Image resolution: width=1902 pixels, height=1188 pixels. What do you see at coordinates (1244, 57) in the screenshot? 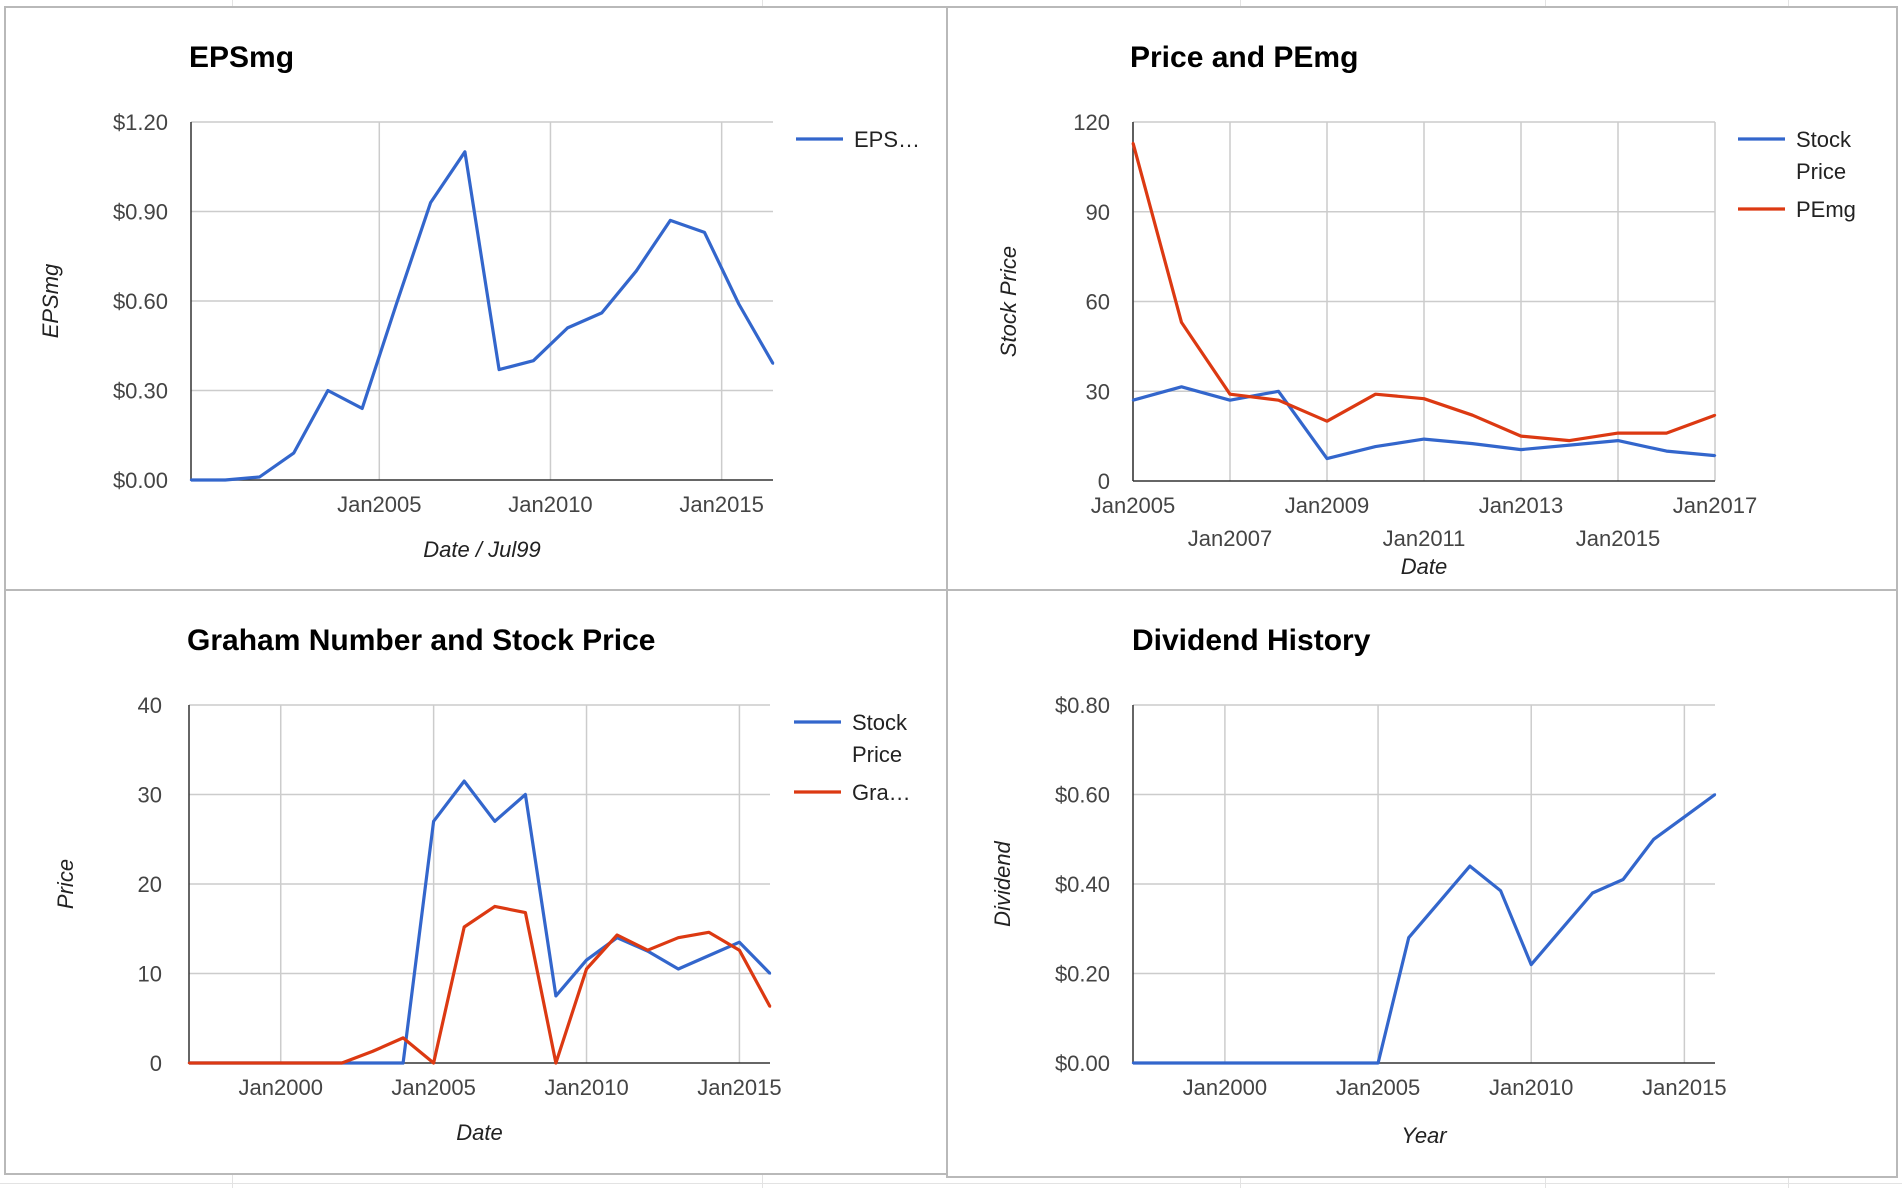
I see `chart-title: Price and PEmg` at bounding box center [1244, 57].